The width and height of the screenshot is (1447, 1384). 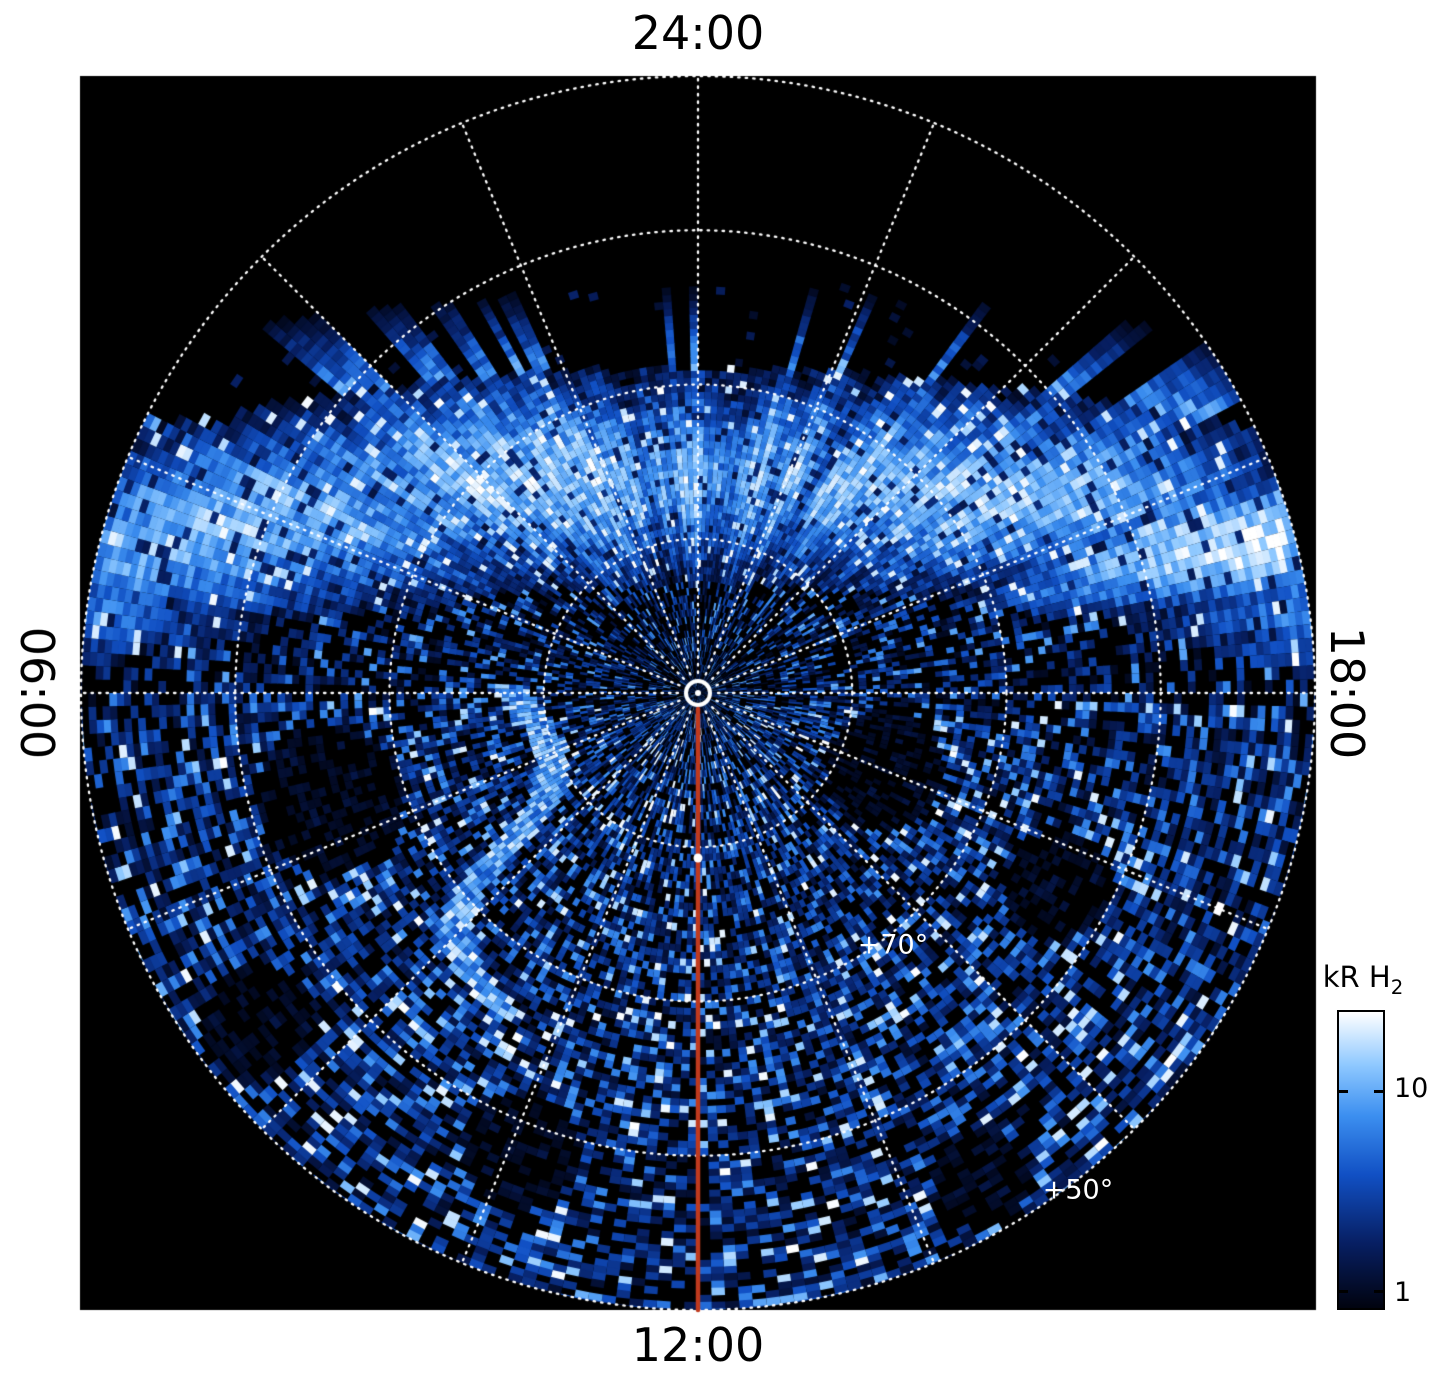 I want to click on latitude-annotation-70: +70°, so click(x=893, y=945).